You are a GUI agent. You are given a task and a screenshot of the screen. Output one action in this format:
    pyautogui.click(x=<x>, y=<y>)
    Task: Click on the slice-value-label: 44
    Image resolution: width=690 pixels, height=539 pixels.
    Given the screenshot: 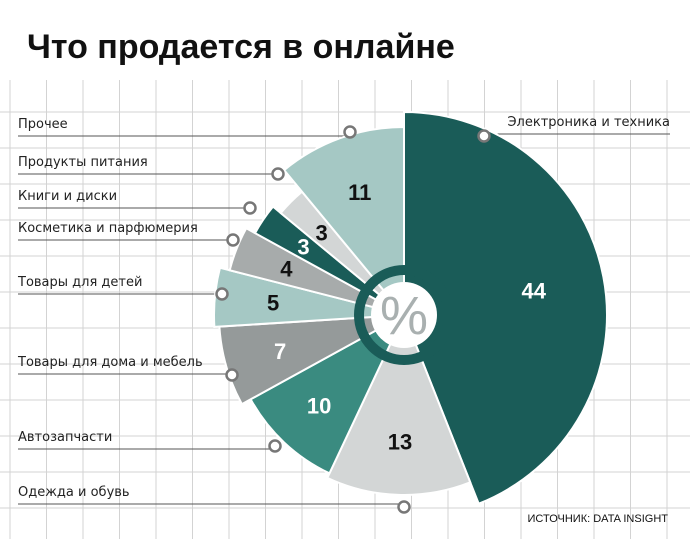 What is the action you would take?
    pyautogui.click(x=533, y=290)
    